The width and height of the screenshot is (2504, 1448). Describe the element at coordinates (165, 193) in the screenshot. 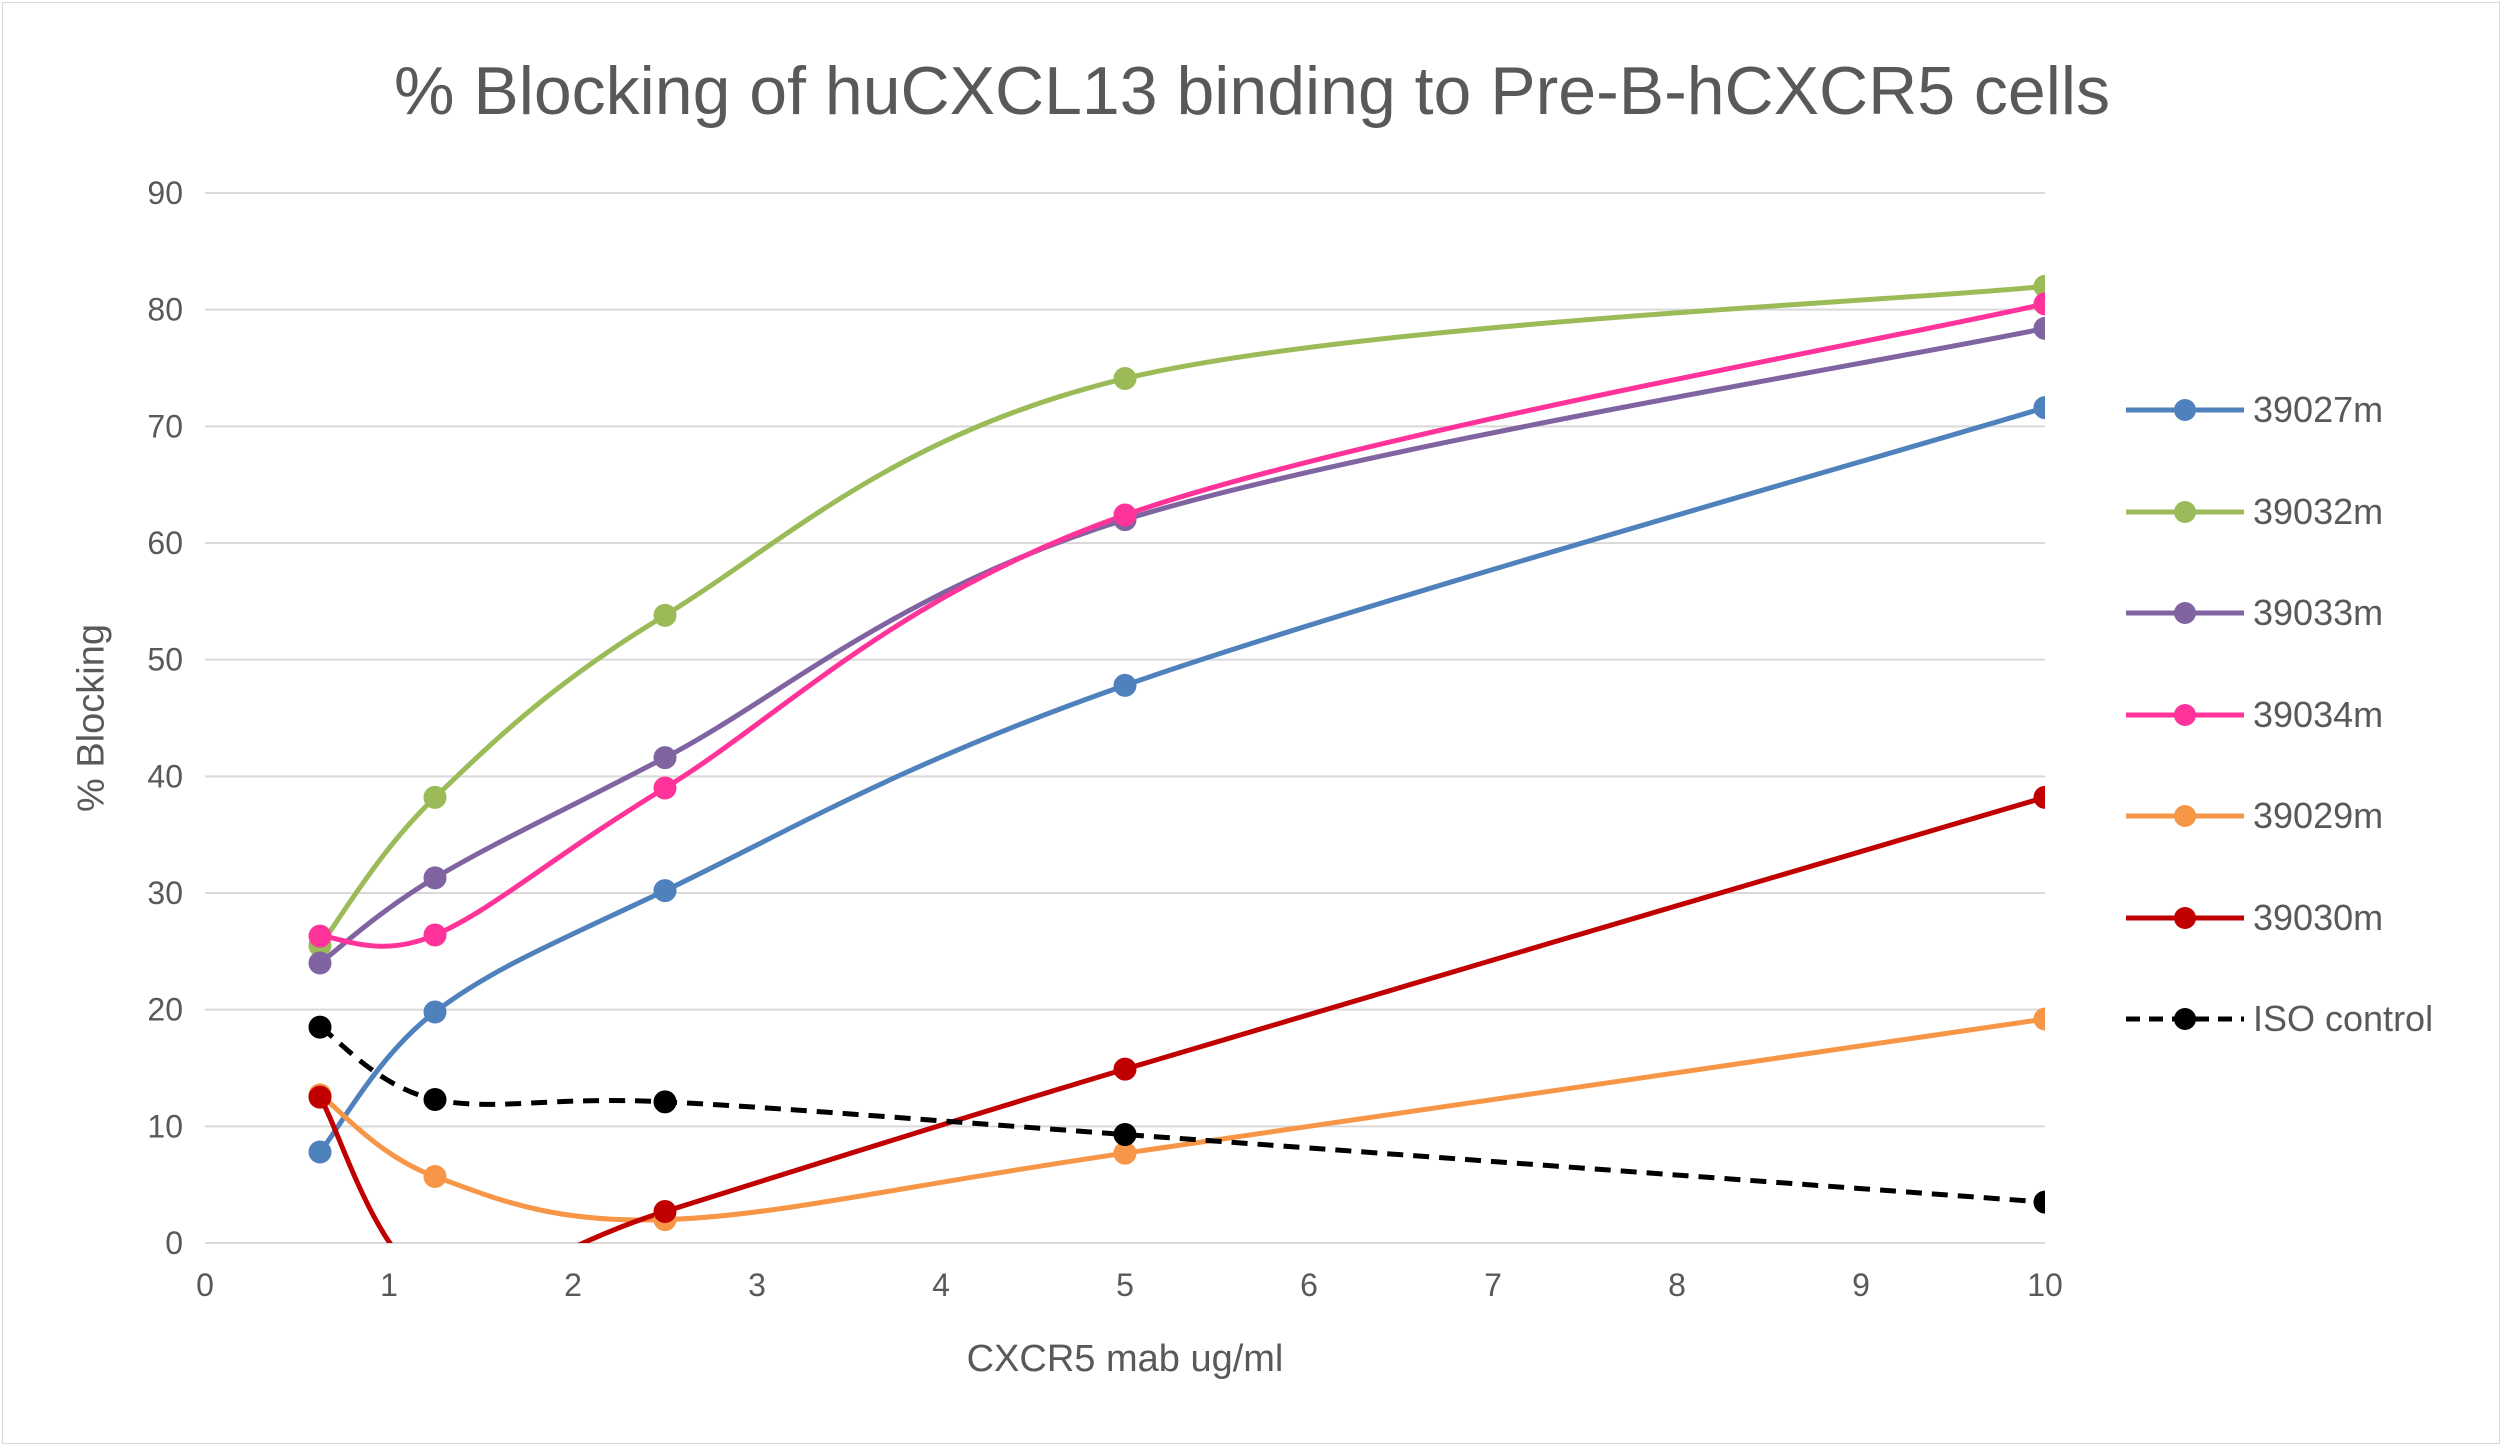

I see `y-tick-label: 90` at that location.